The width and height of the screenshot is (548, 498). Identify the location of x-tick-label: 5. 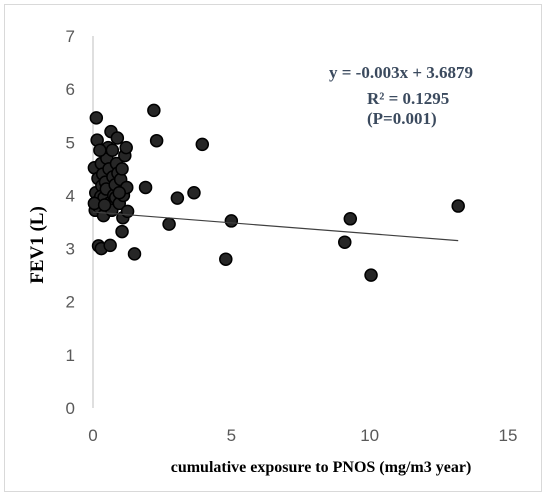
(231, 435).